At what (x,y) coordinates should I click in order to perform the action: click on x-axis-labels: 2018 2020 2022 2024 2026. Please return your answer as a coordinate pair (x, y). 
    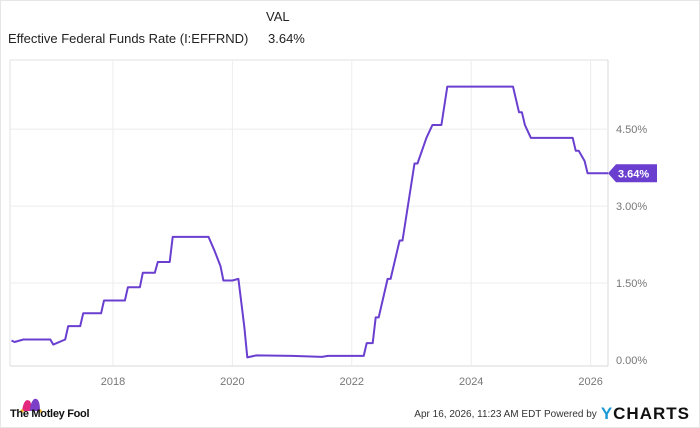
    Looking at the image, I should click on (352, 382).